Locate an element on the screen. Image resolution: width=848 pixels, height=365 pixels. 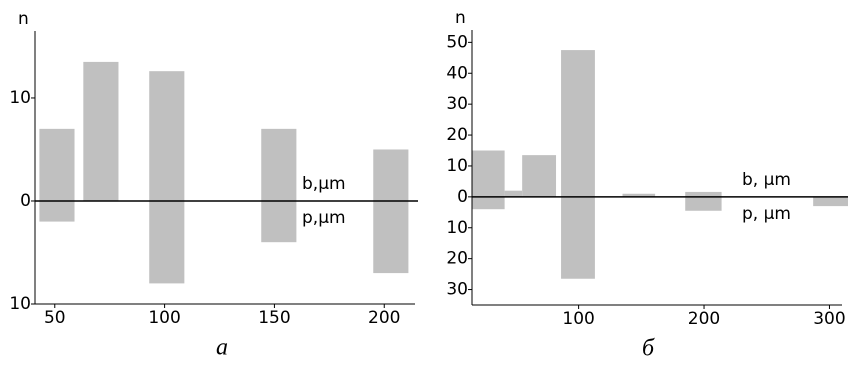
series-label: p,µm is located at coordinates (324, 218).